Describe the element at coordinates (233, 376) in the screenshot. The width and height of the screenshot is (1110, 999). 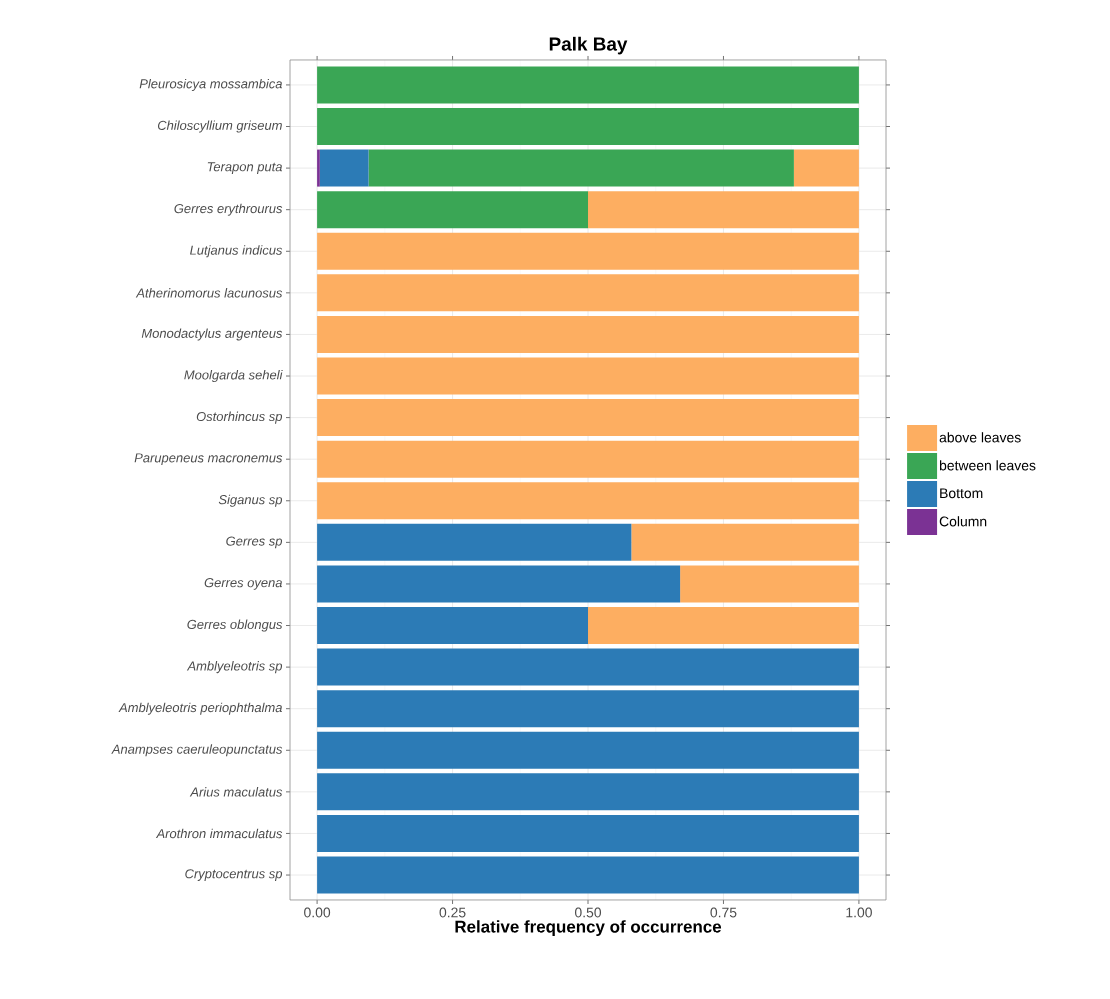
I see `y-tick-label: Moolgarda seheli` at that location.